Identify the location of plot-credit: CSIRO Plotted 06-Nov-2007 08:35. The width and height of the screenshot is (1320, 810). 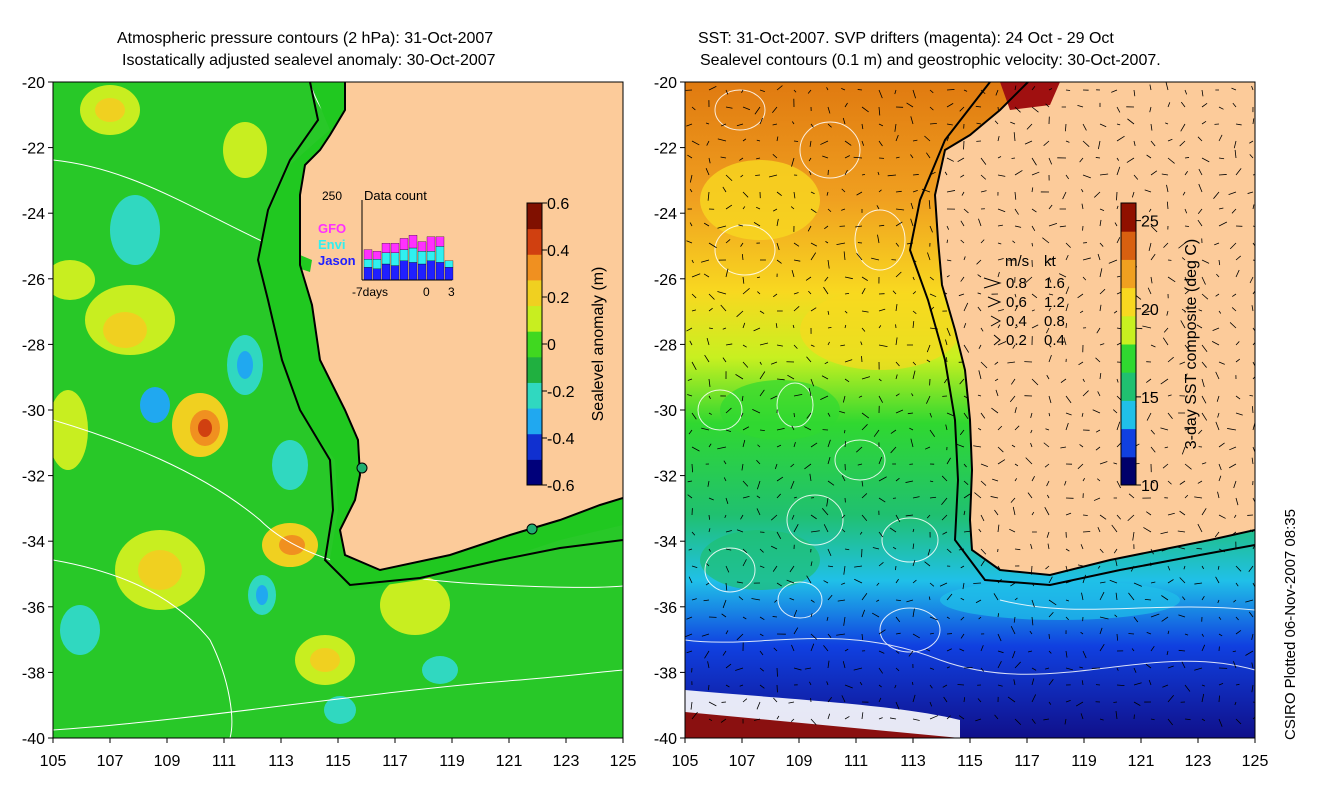
(1290, 624).